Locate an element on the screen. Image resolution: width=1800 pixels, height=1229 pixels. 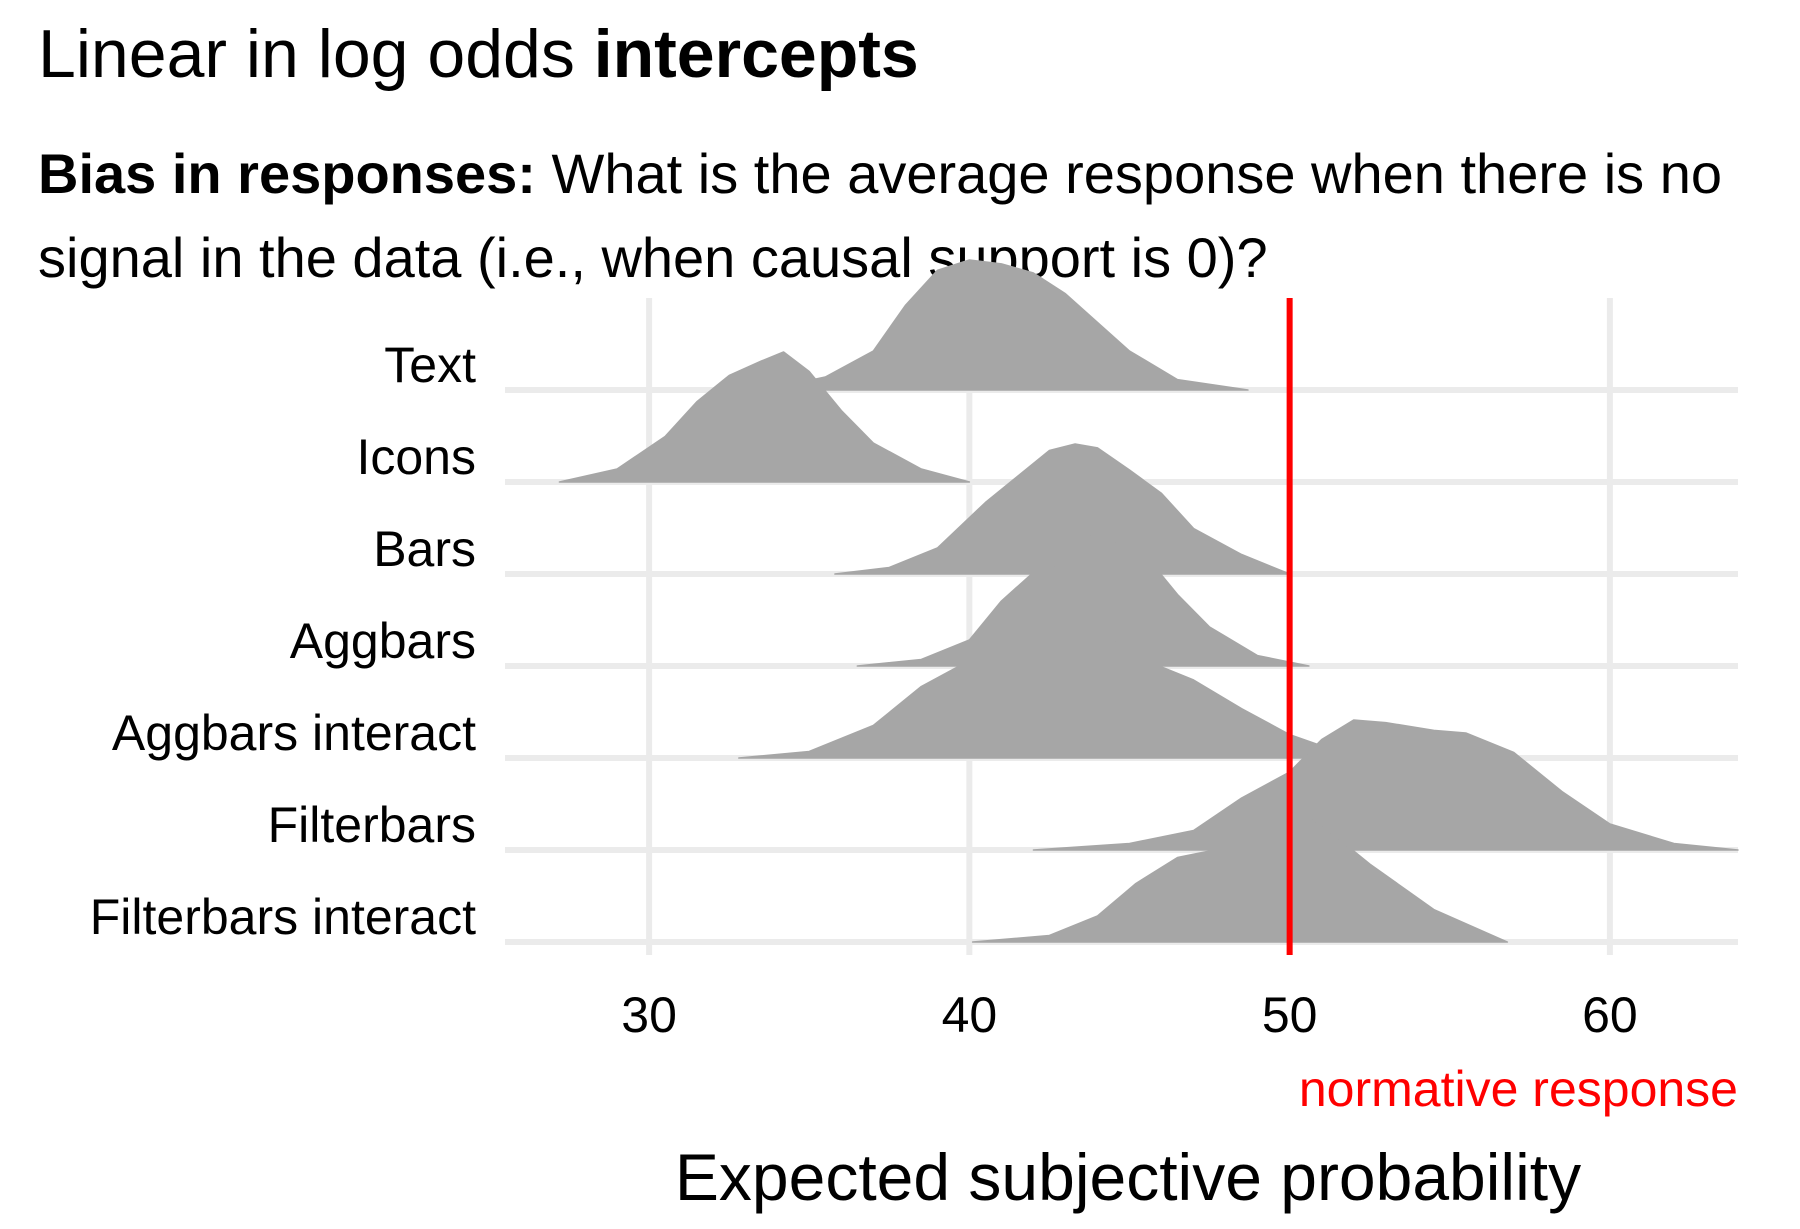
chart-title: Linear in log odds intercepts is located at coordinates (478, 54).